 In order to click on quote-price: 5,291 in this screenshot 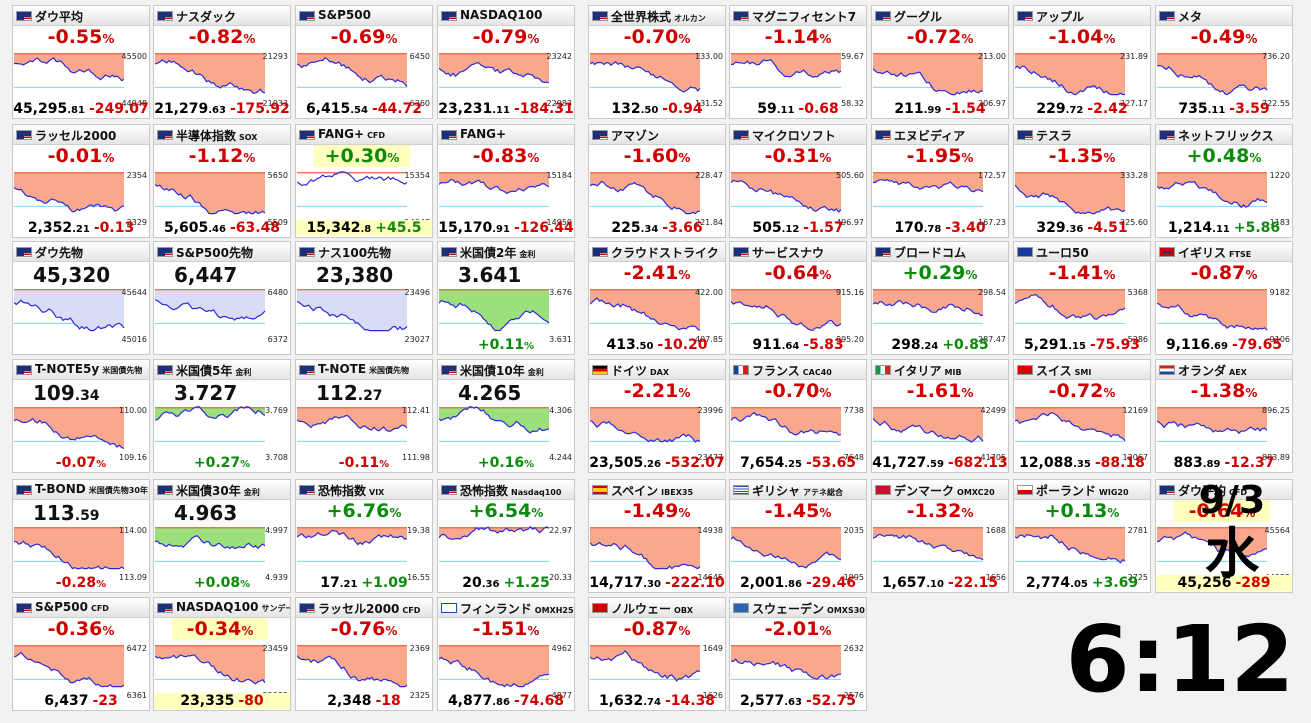, I will do `click(1046, 345)`.